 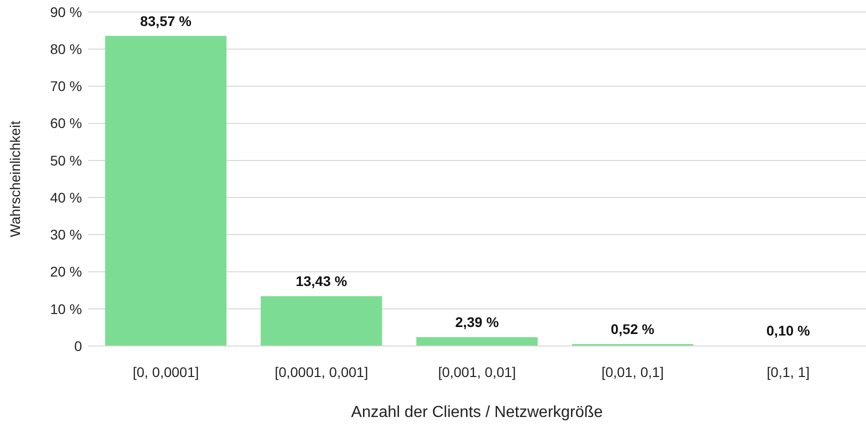 I want to click on y-axis-title: Wahrscheinlichkeit, so click(x=15, y=179).